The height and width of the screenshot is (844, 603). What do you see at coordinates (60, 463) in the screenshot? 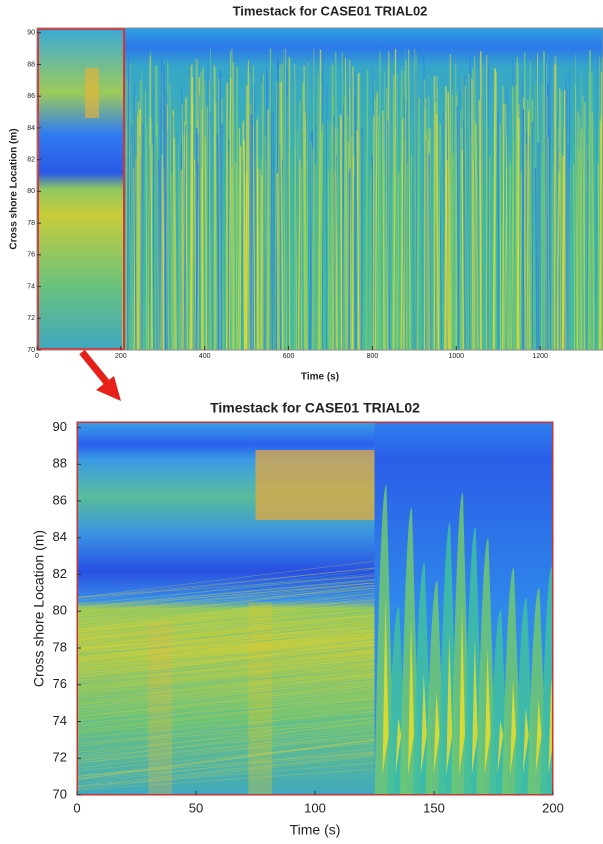
I see `y-tick-label: 88` at bounding box center [60, 463].